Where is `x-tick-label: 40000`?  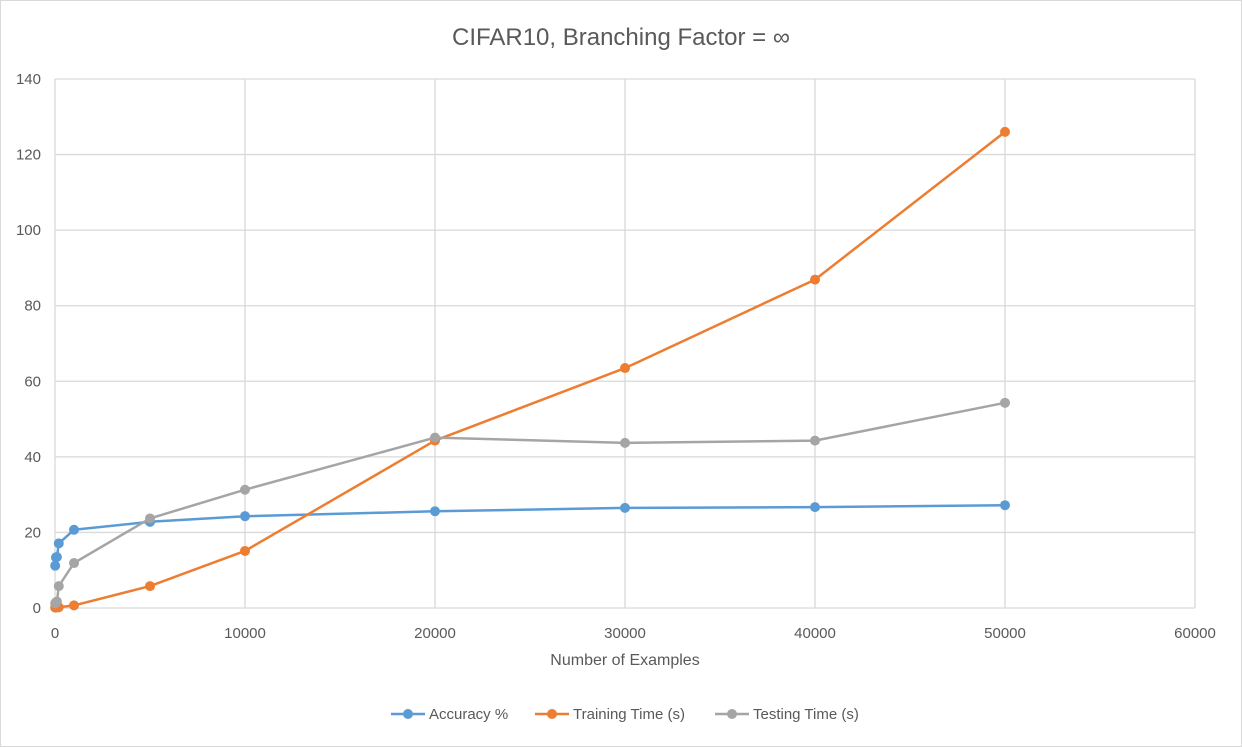 x-tick-label: 40000 is located at coordinates (815, 633).